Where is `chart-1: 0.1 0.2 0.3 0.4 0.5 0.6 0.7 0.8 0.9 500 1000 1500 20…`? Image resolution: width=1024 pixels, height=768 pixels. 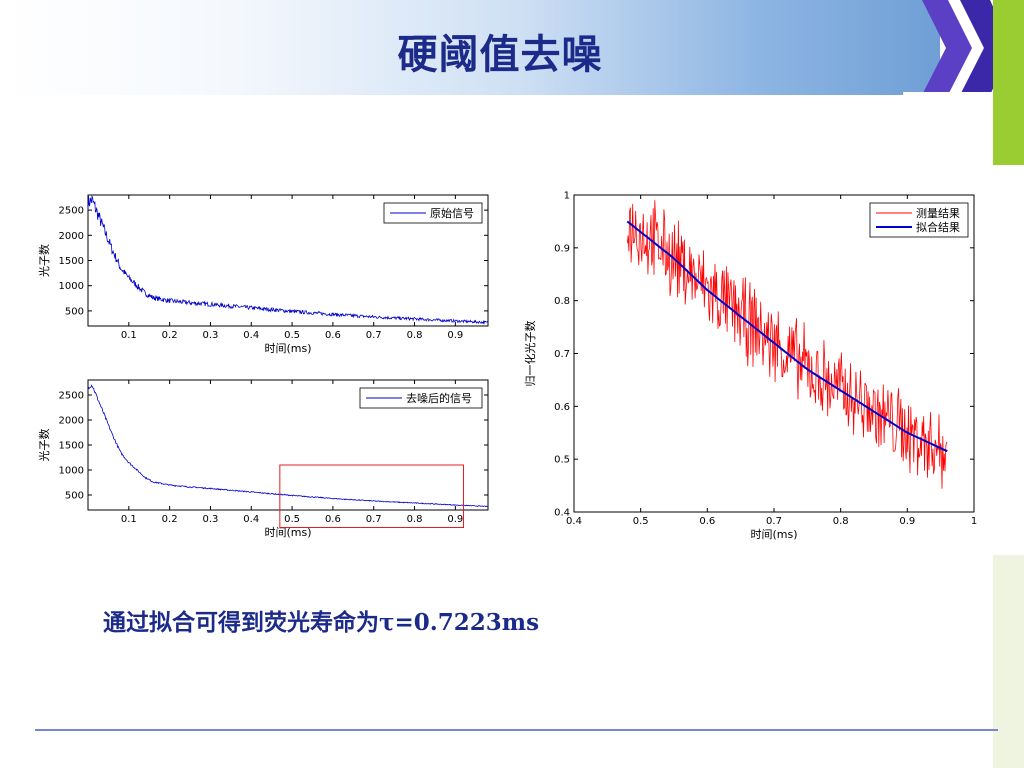 chart-1: 0.1 0.2 0.3 0.4 0.5 0.6 0.7 0.8 0.9 500 1000 1500 20… is located at coordinates (263, 274).